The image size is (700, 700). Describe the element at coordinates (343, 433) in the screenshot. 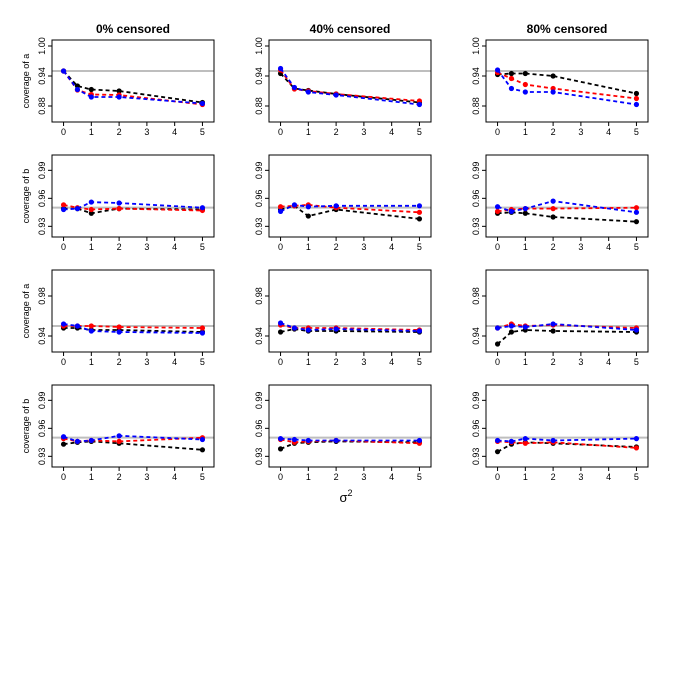

I see `panel-r3-c1: 0 1 2 3 4 5 0.93 0.96 0.99` at that location.